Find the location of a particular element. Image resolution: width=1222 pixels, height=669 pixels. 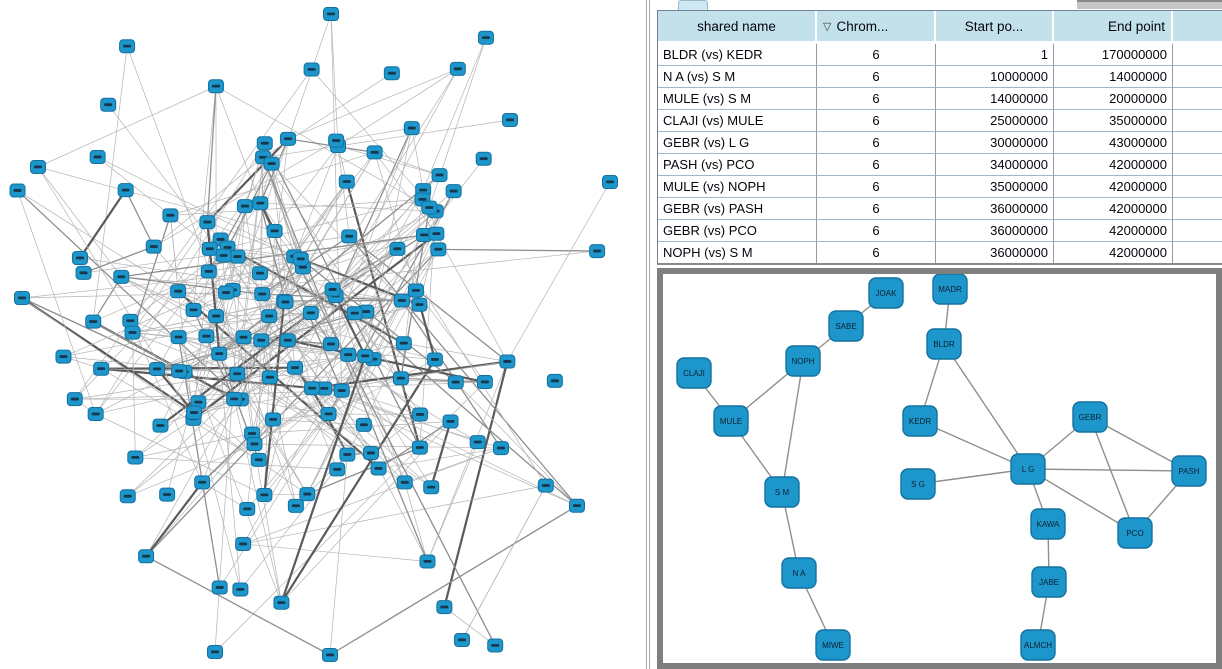

cell-shared_name: NOPH (vs) S M is located at coordinates (737, 252).